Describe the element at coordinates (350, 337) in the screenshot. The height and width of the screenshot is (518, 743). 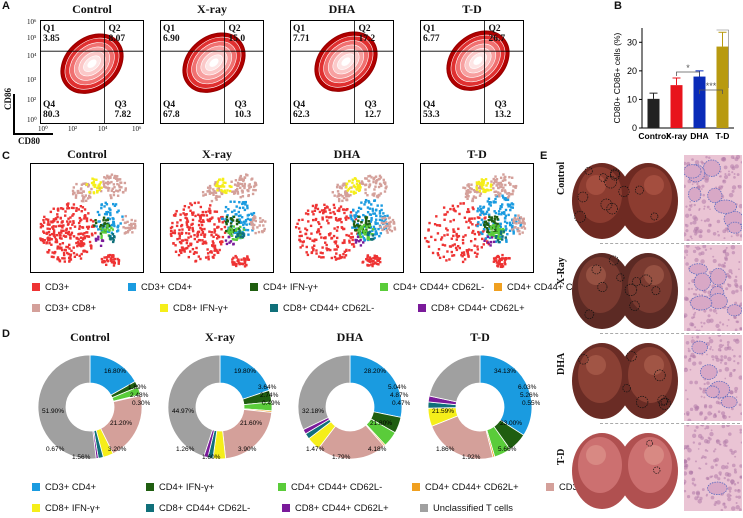
I see `donut-title: DHA` at that location.